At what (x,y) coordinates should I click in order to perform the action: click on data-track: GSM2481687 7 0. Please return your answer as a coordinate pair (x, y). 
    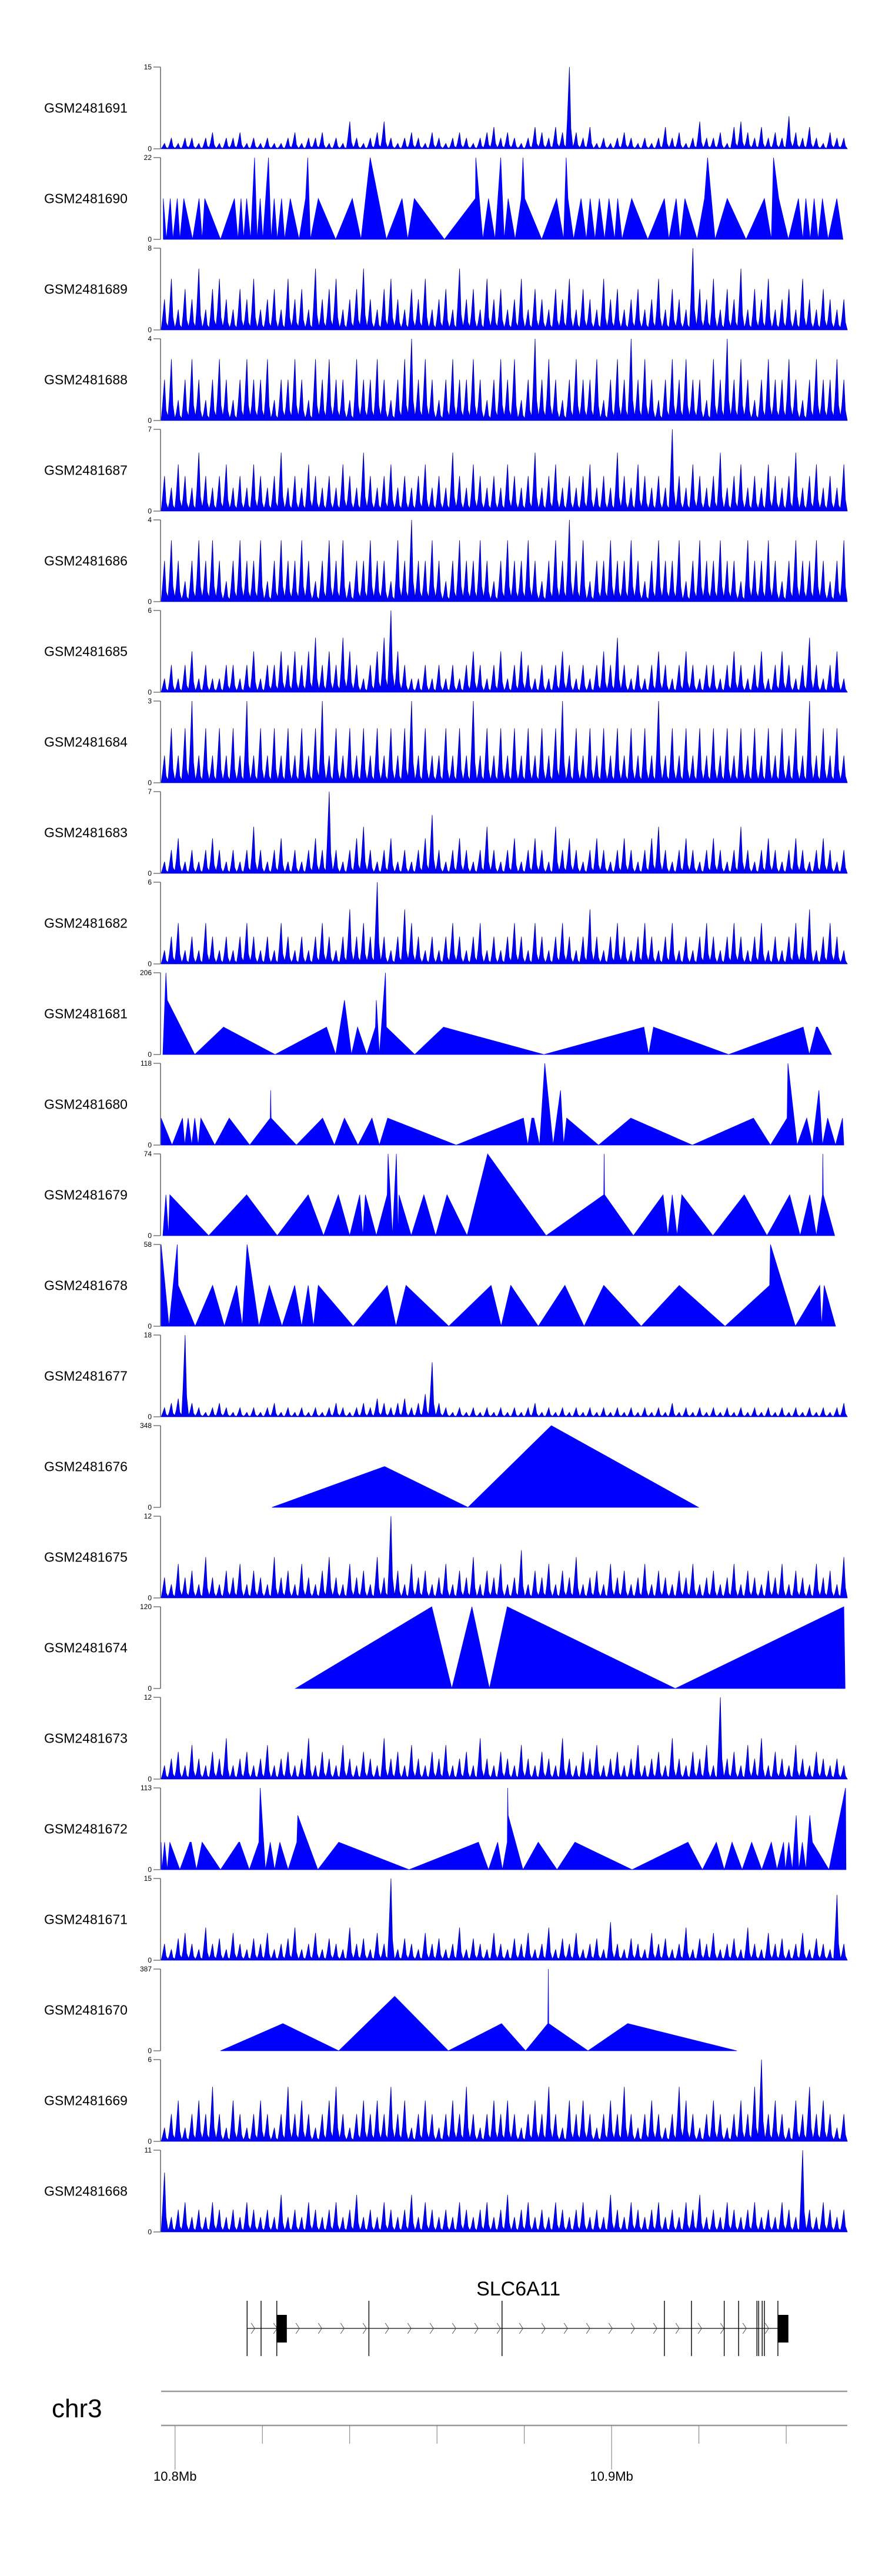
    Looking at the image, I should click on (446, 470).